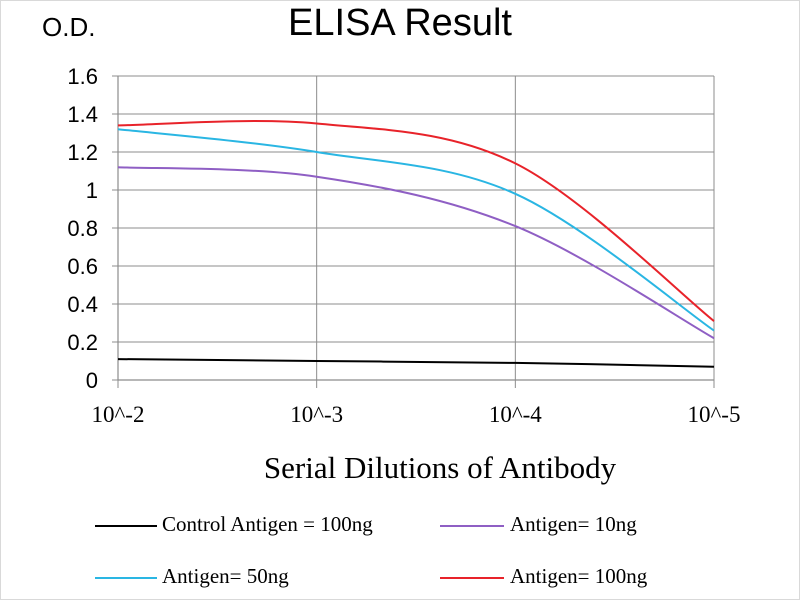 The image size is (800, 600). I want to click on y-tick-label: 1.2, so click(82, 152).